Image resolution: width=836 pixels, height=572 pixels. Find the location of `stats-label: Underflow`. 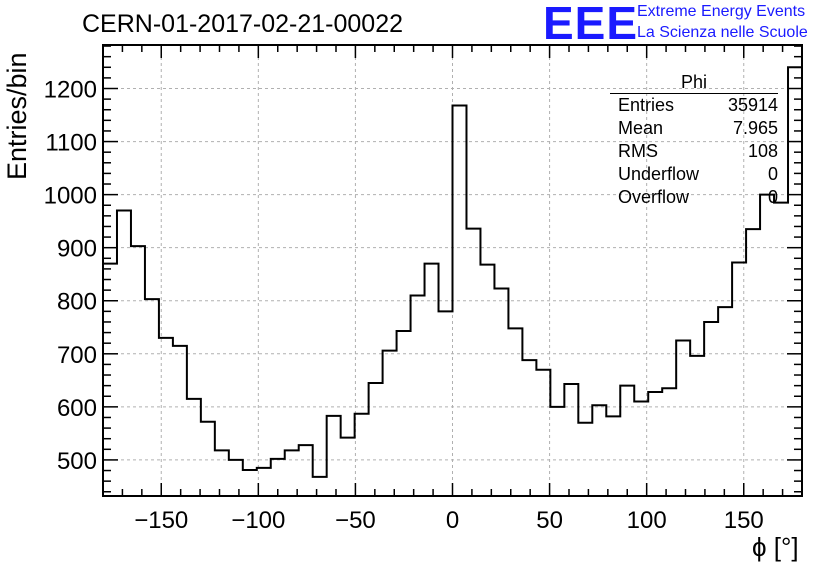

stats-label: Underflow is located at coordinates (659, 174).